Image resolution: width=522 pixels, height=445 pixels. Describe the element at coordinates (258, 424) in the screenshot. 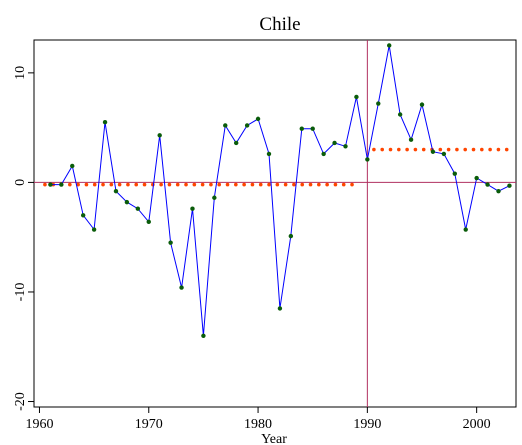

I see `x-tick-label: 1980` at that location.